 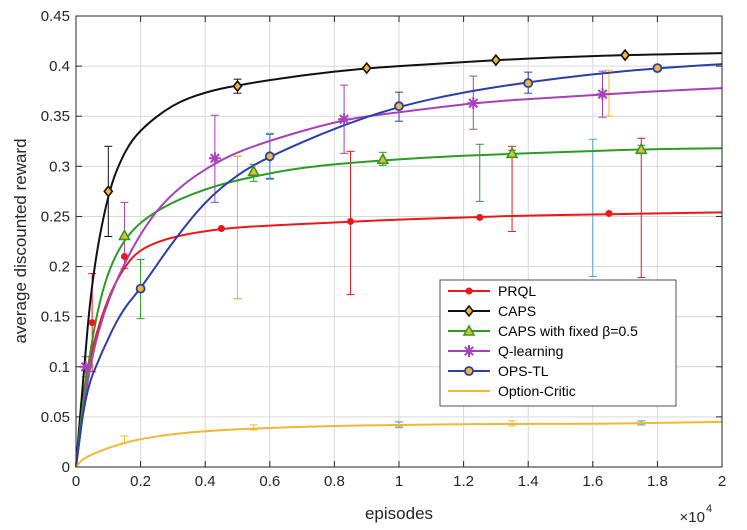 What do you see at coordinates (517, 291) in the screenshot?
I see `legend-label: PRQL` at bounding box center [517, 291].